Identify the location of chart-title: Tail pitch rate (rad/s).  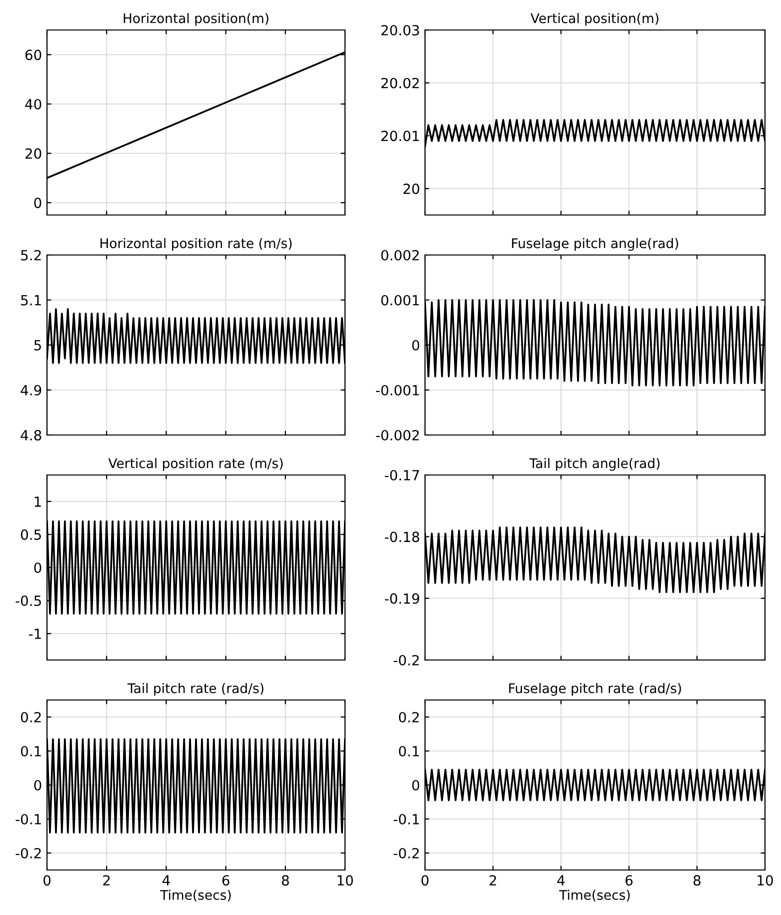
(195, 689).